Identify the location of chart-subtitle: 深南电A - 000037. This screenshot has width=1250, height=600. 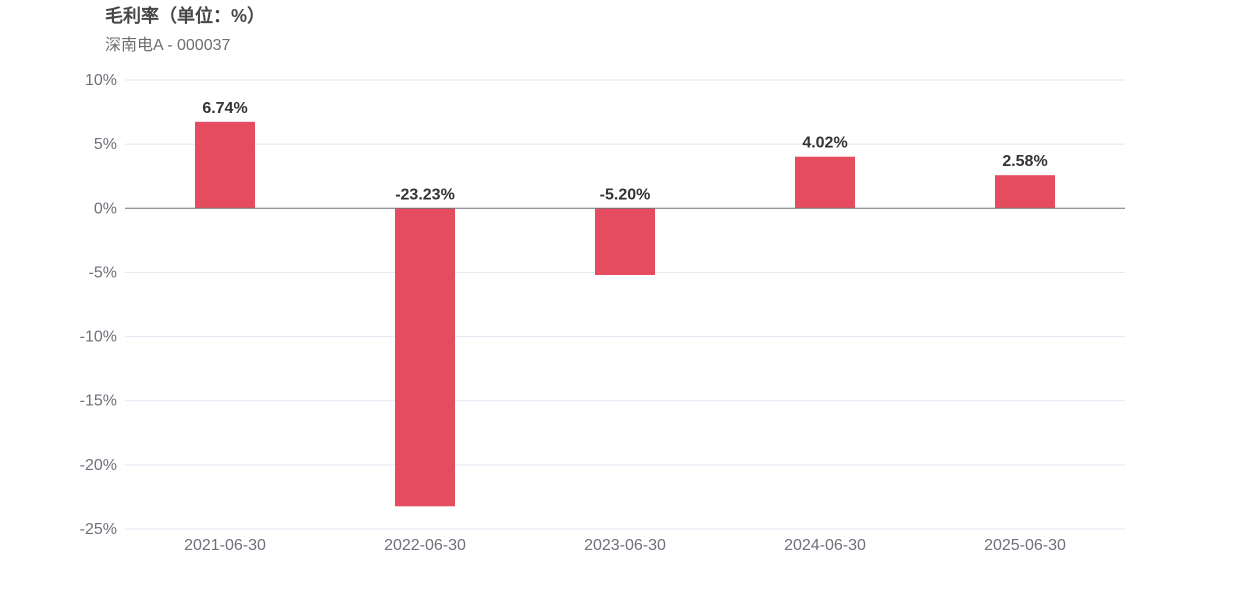
(168, 45).